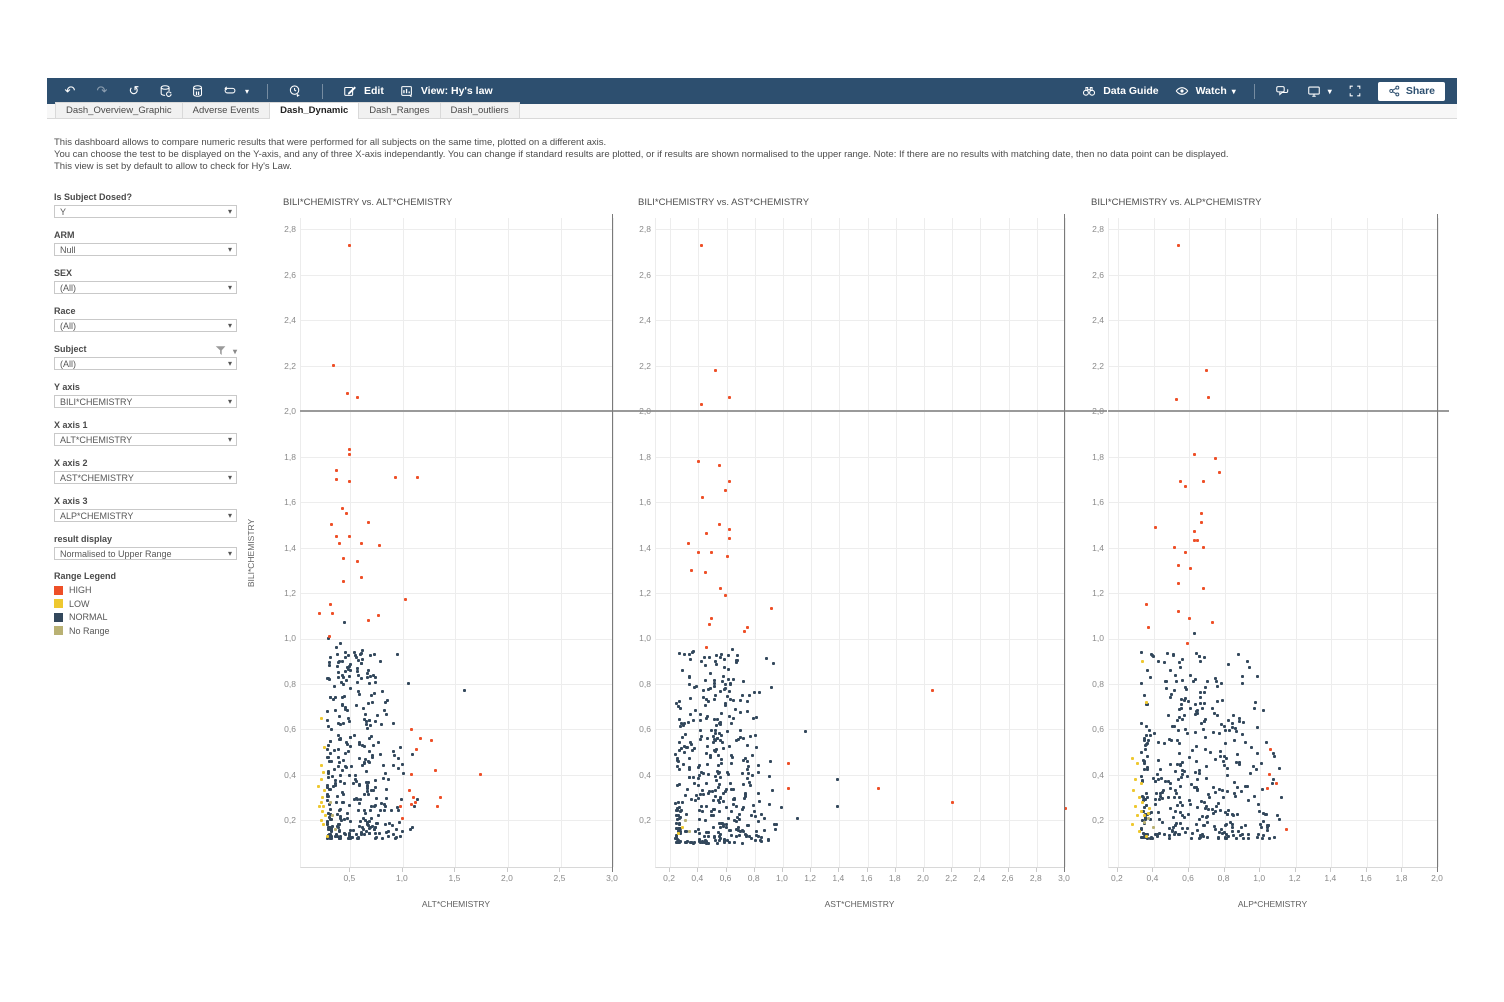  Describe the element at coordinates (247, 91) in the screenshot. I see `auto-update-caret-icon: ▾` at that location.